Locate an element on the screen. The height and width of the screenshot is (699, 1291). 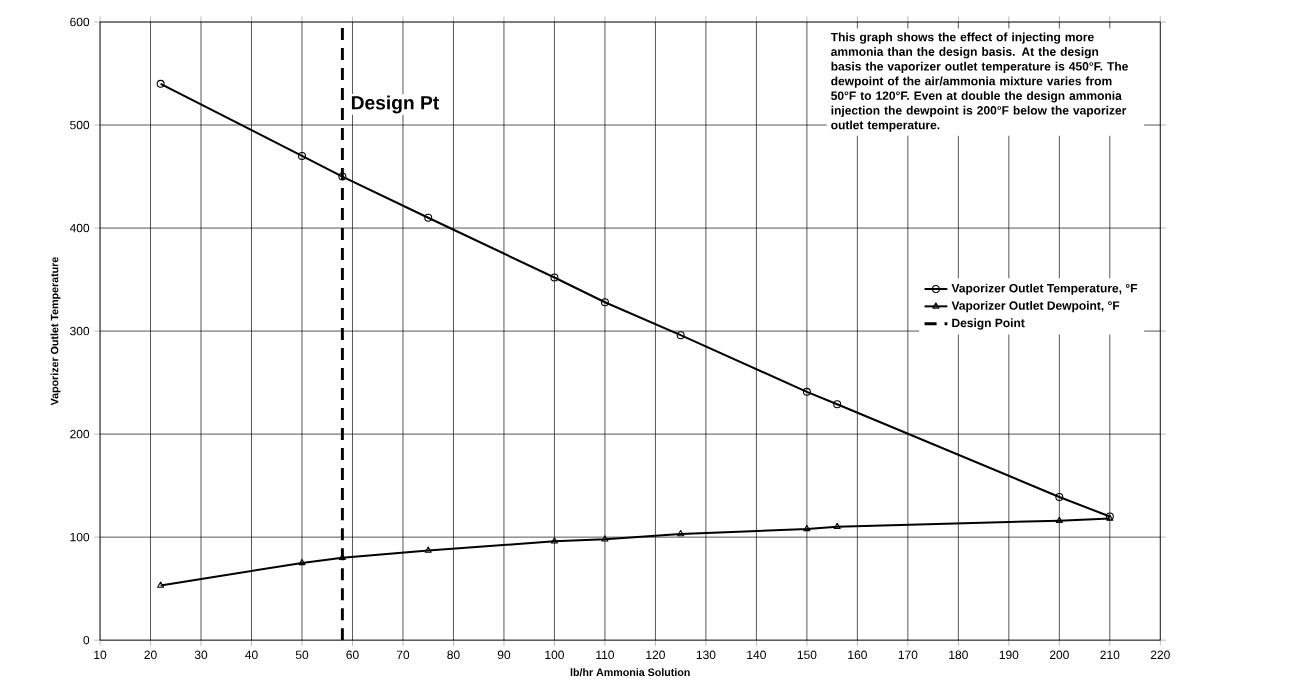
y-tick-label: 400 is located at coordinates (79, 228).